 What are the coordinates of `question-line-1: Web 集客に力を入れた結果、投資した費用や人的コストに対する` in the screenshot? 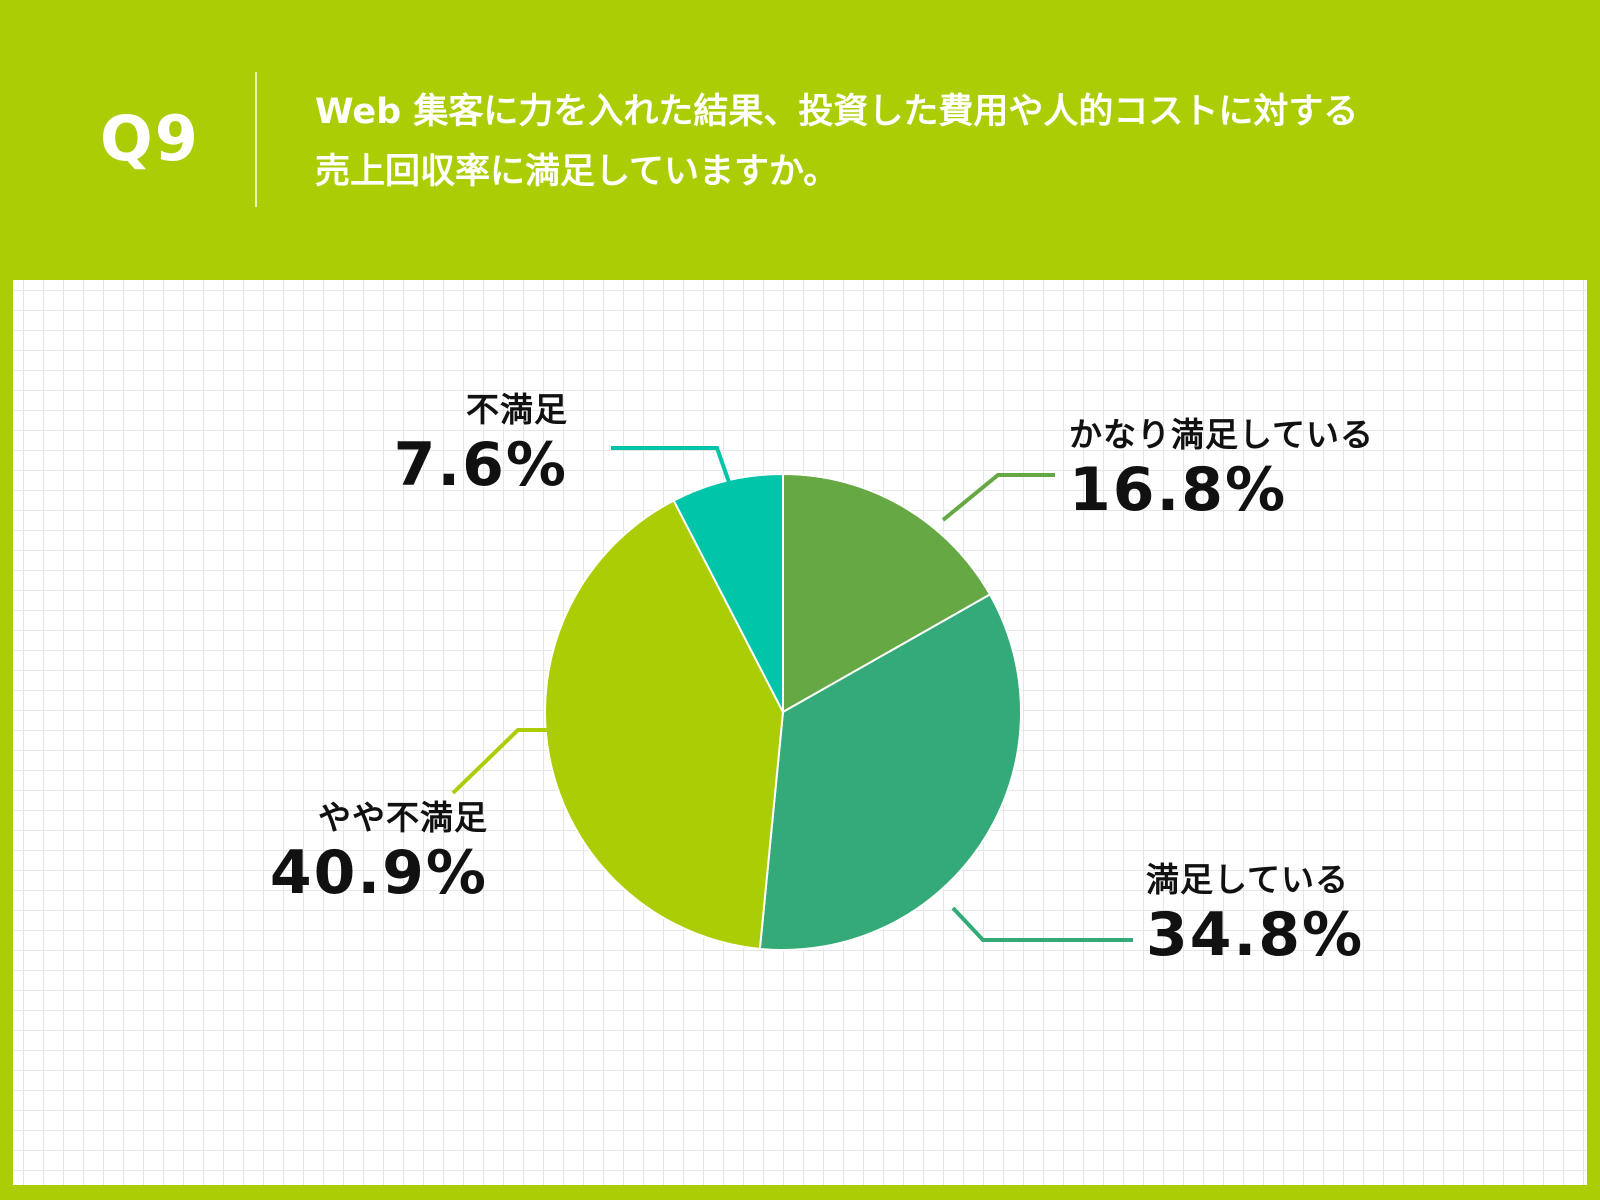 It's located at (837, 112).